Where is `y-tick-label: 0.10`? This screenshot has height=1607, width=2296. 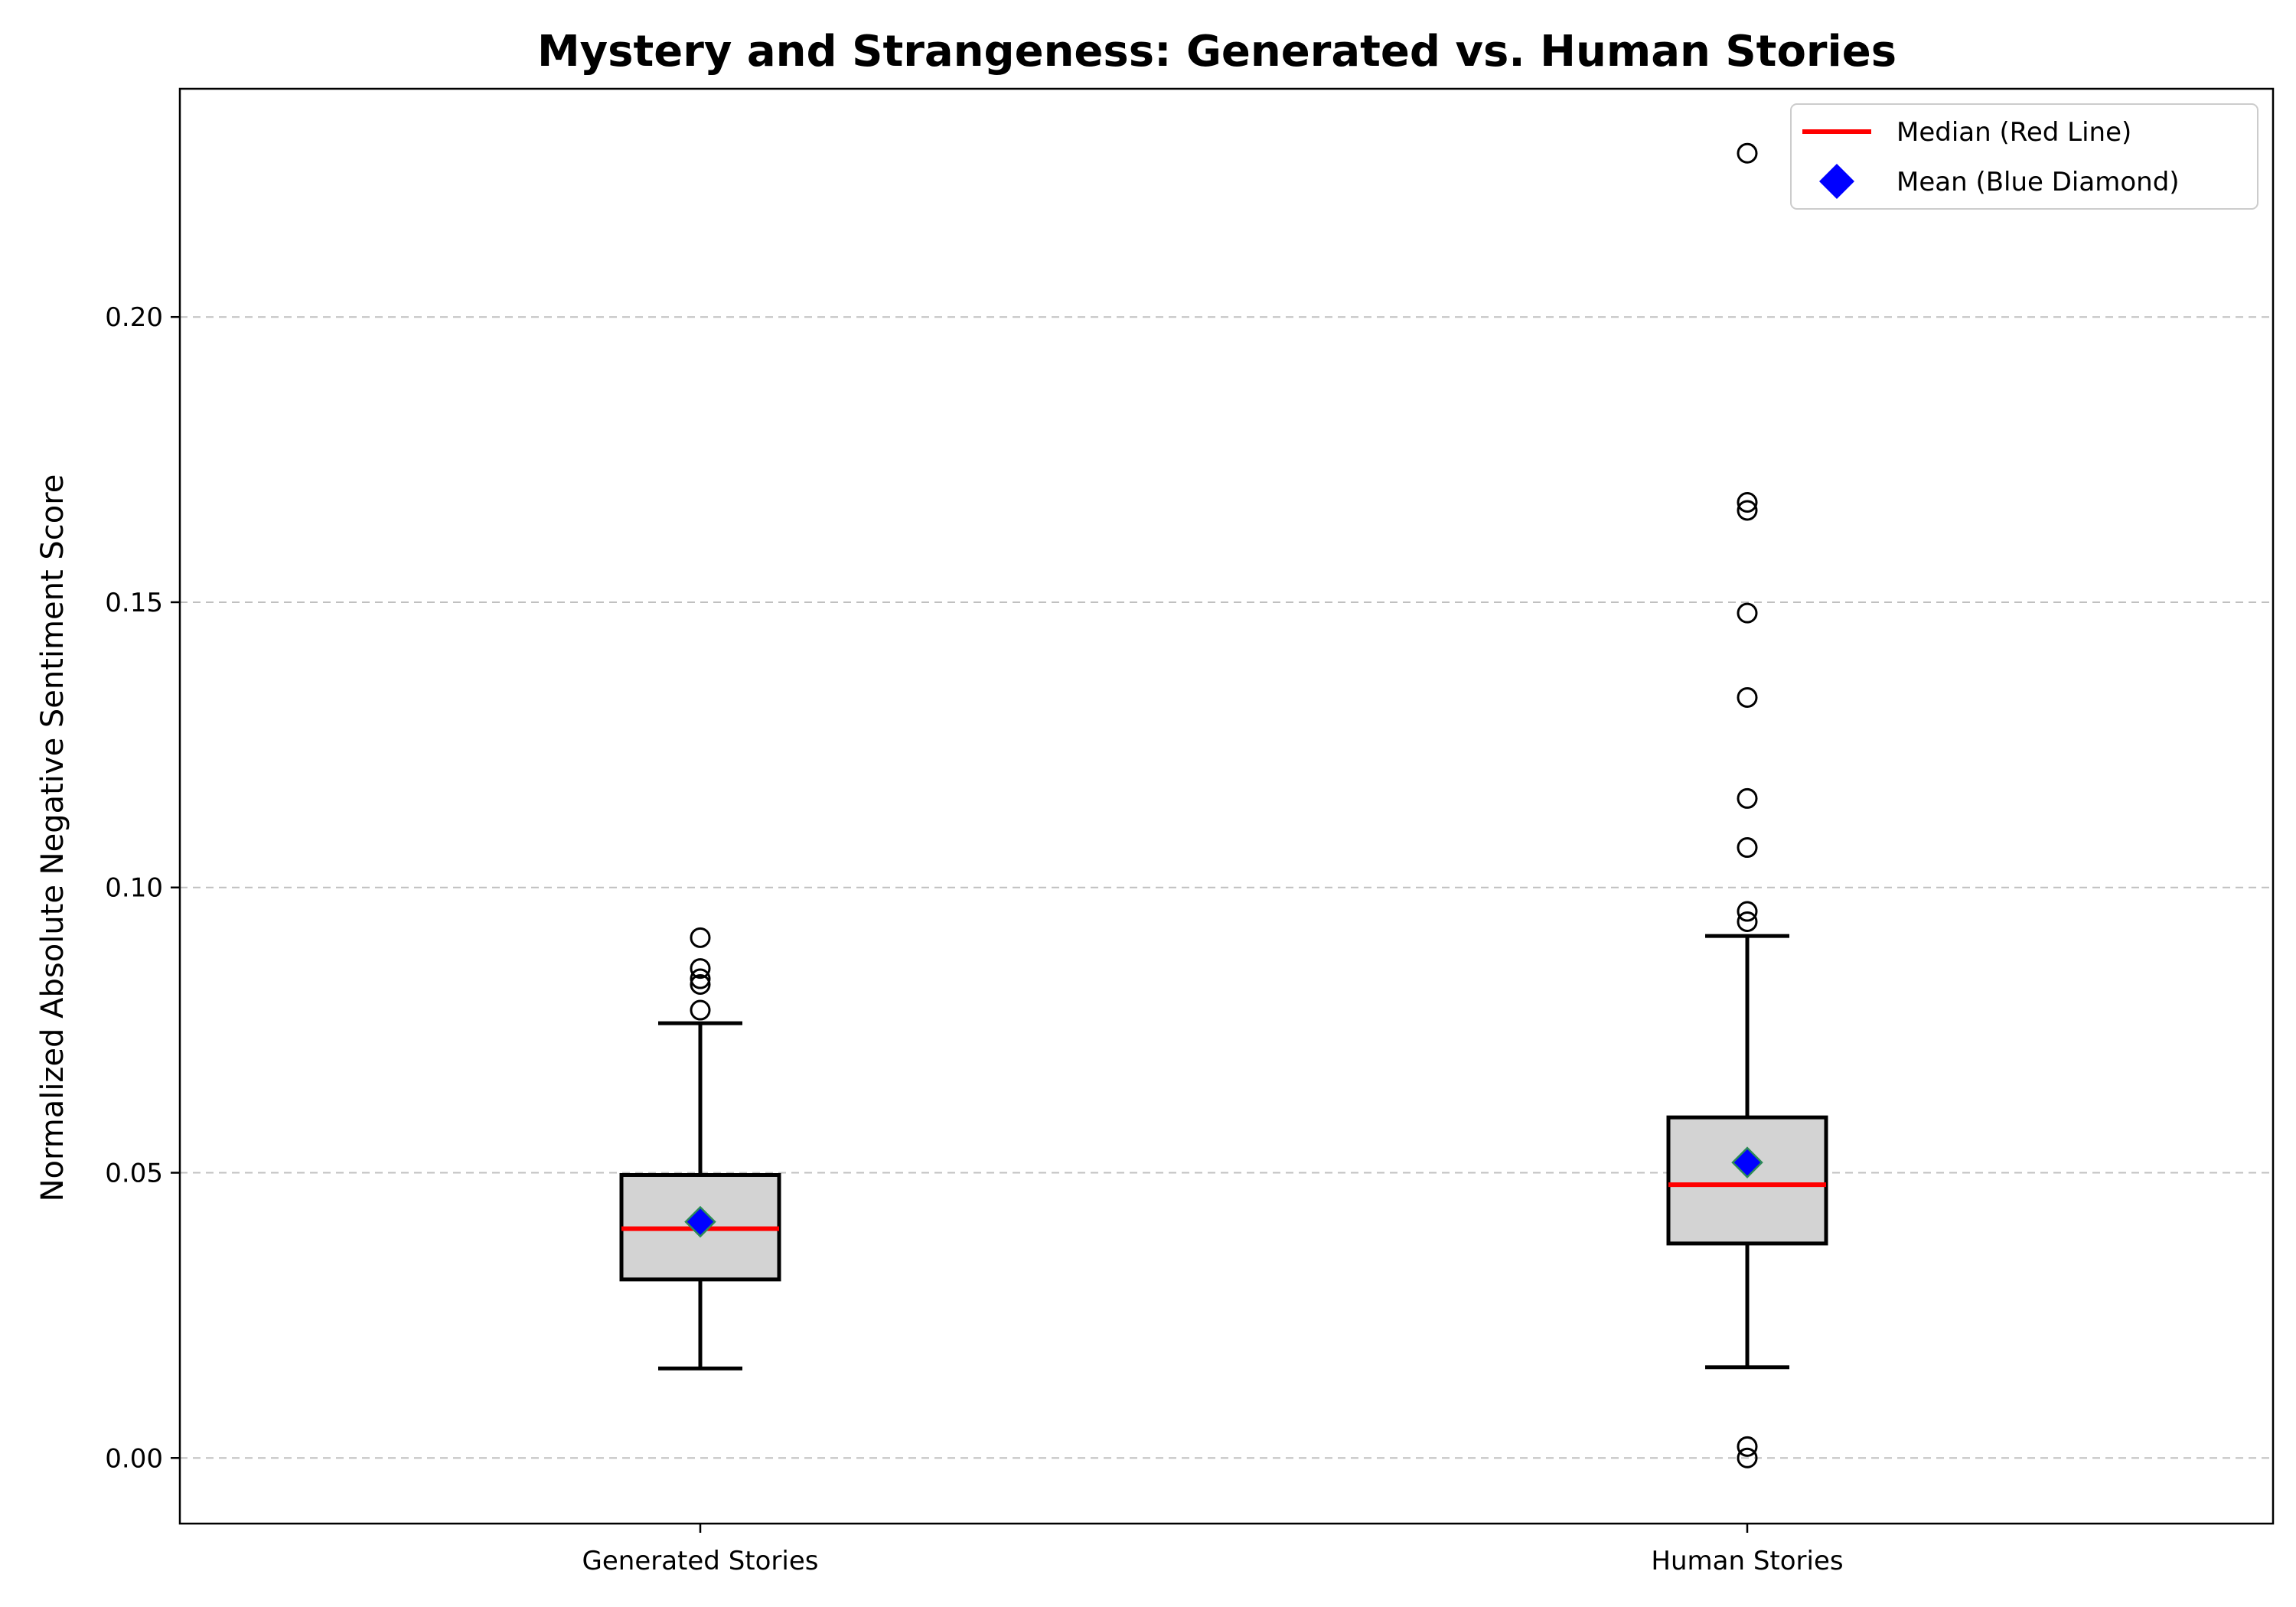 y-tick-label: 0.10 is located at coordinates (134, 888).